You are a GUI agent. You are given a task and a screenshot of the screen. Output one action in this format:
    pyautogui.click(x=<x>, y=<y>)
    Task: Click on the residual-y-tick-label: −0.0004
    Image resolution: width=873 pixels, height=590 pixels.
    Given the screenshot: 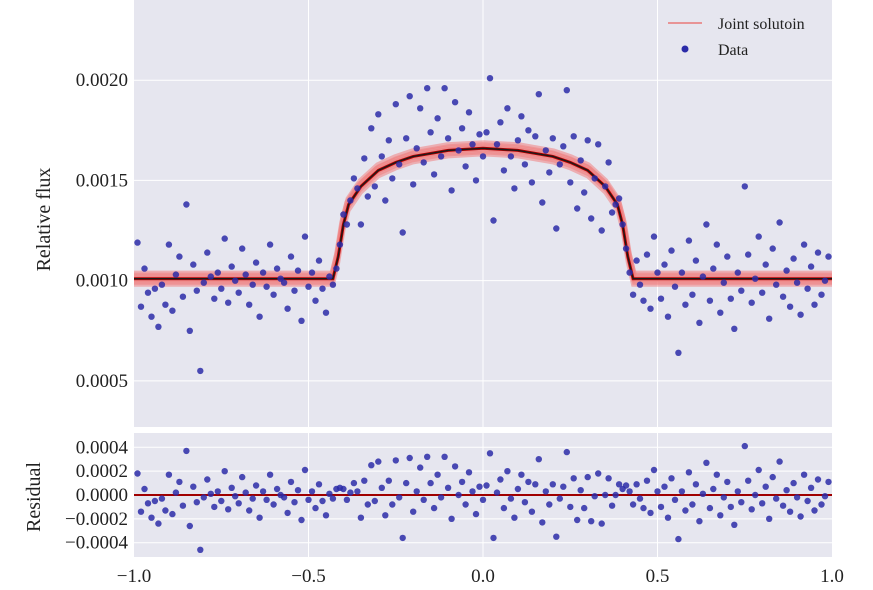 What is the action you would take?
    pyautogui.click(x=96, y=543)
    